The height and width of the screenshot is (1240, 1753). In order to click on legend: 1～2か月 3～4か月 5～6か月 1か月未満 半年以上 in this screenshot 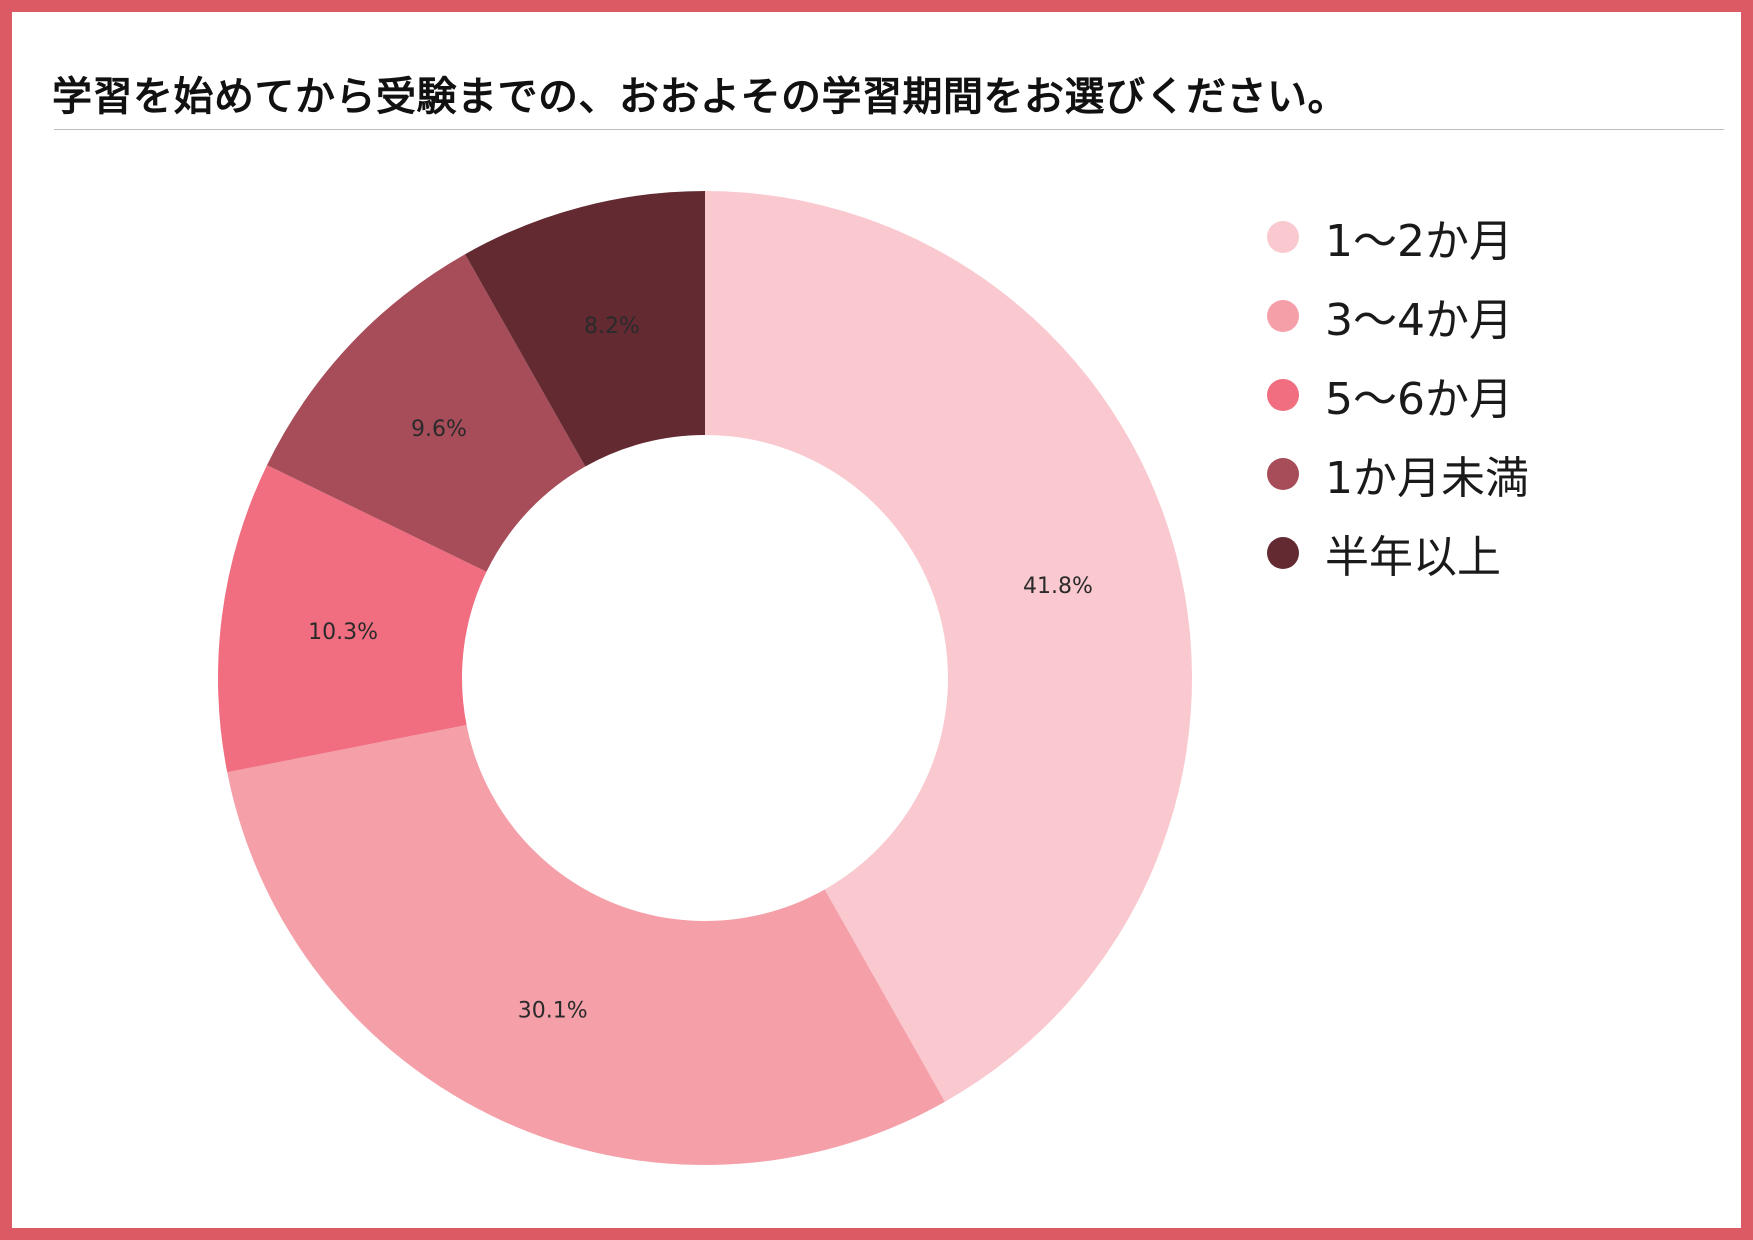, I will do `click(1398, 394)`.